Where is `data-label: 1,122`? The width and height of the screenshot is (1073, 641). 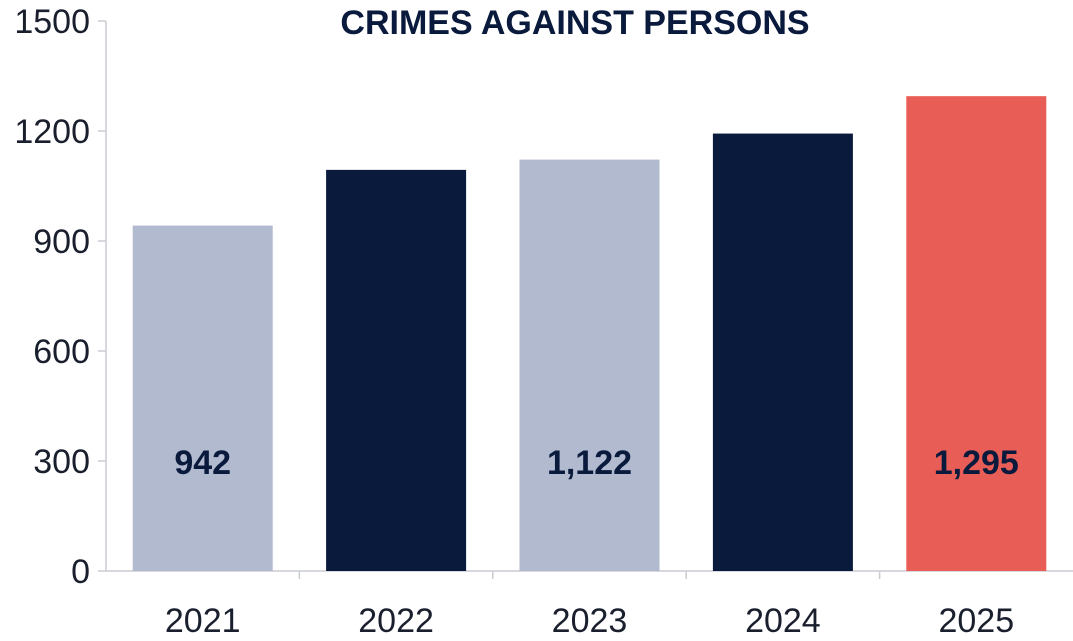 data-label: 1,122 is located at coordinates (589, 463).